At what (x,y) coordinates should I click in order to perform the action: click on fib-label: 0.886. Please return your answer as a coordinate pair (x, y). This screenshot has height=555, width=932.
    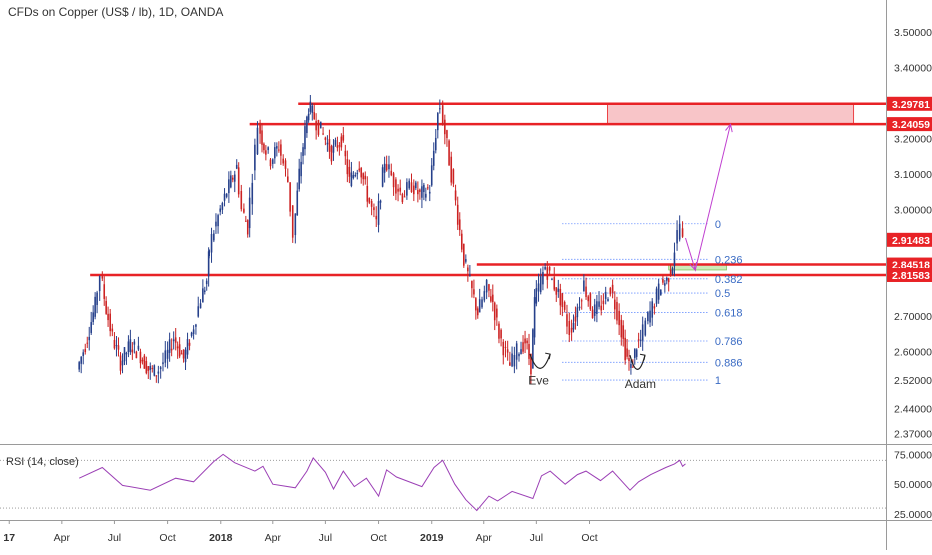
    Looking at the image, I should click on (729, 363).